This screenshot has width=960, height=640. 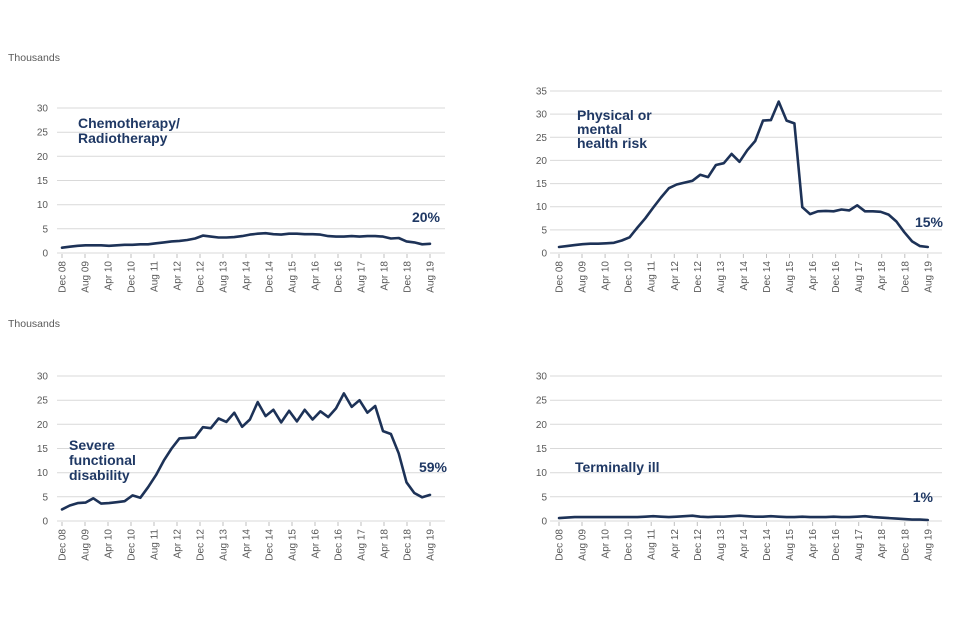 What do you see at coordinates (612, 143) in the screenshot?
I see `chart-title-line: health risk` at bounding box center [612, 143].